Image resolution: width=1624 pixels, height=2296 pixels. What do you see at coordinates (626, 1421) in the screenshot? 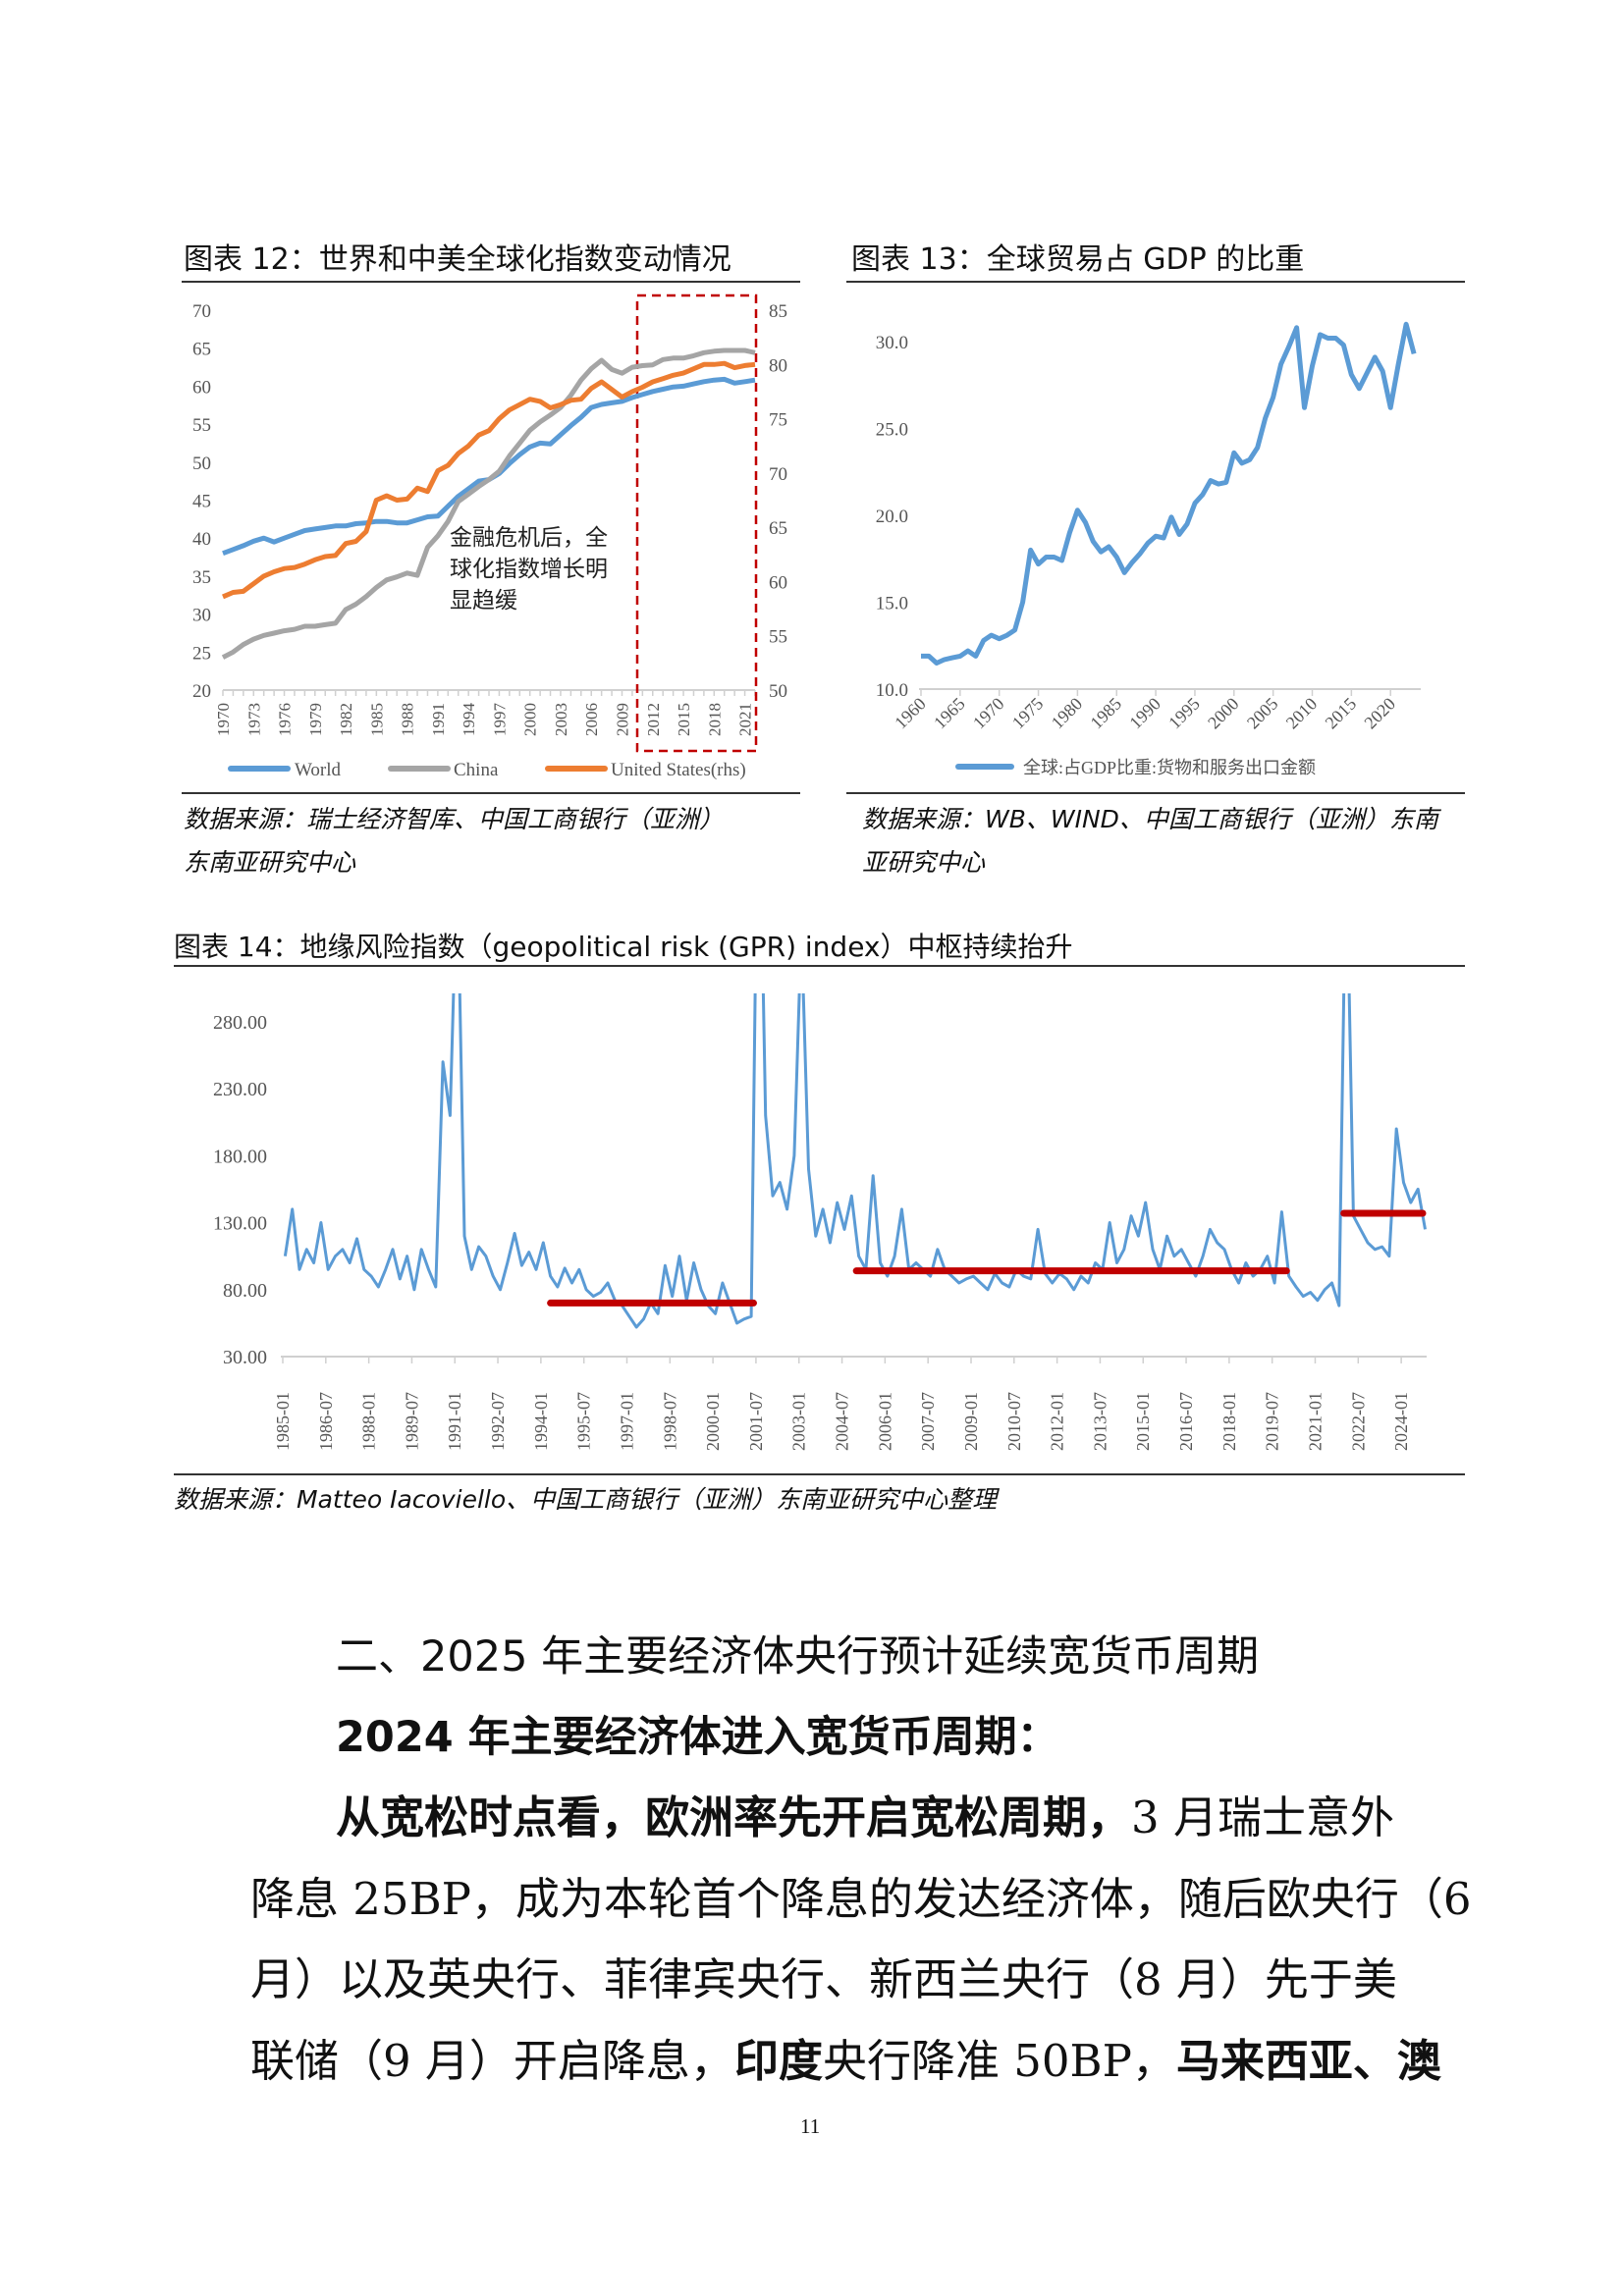
I see `x-tick-label: 1997-01` at bounding box center [626, 1421].